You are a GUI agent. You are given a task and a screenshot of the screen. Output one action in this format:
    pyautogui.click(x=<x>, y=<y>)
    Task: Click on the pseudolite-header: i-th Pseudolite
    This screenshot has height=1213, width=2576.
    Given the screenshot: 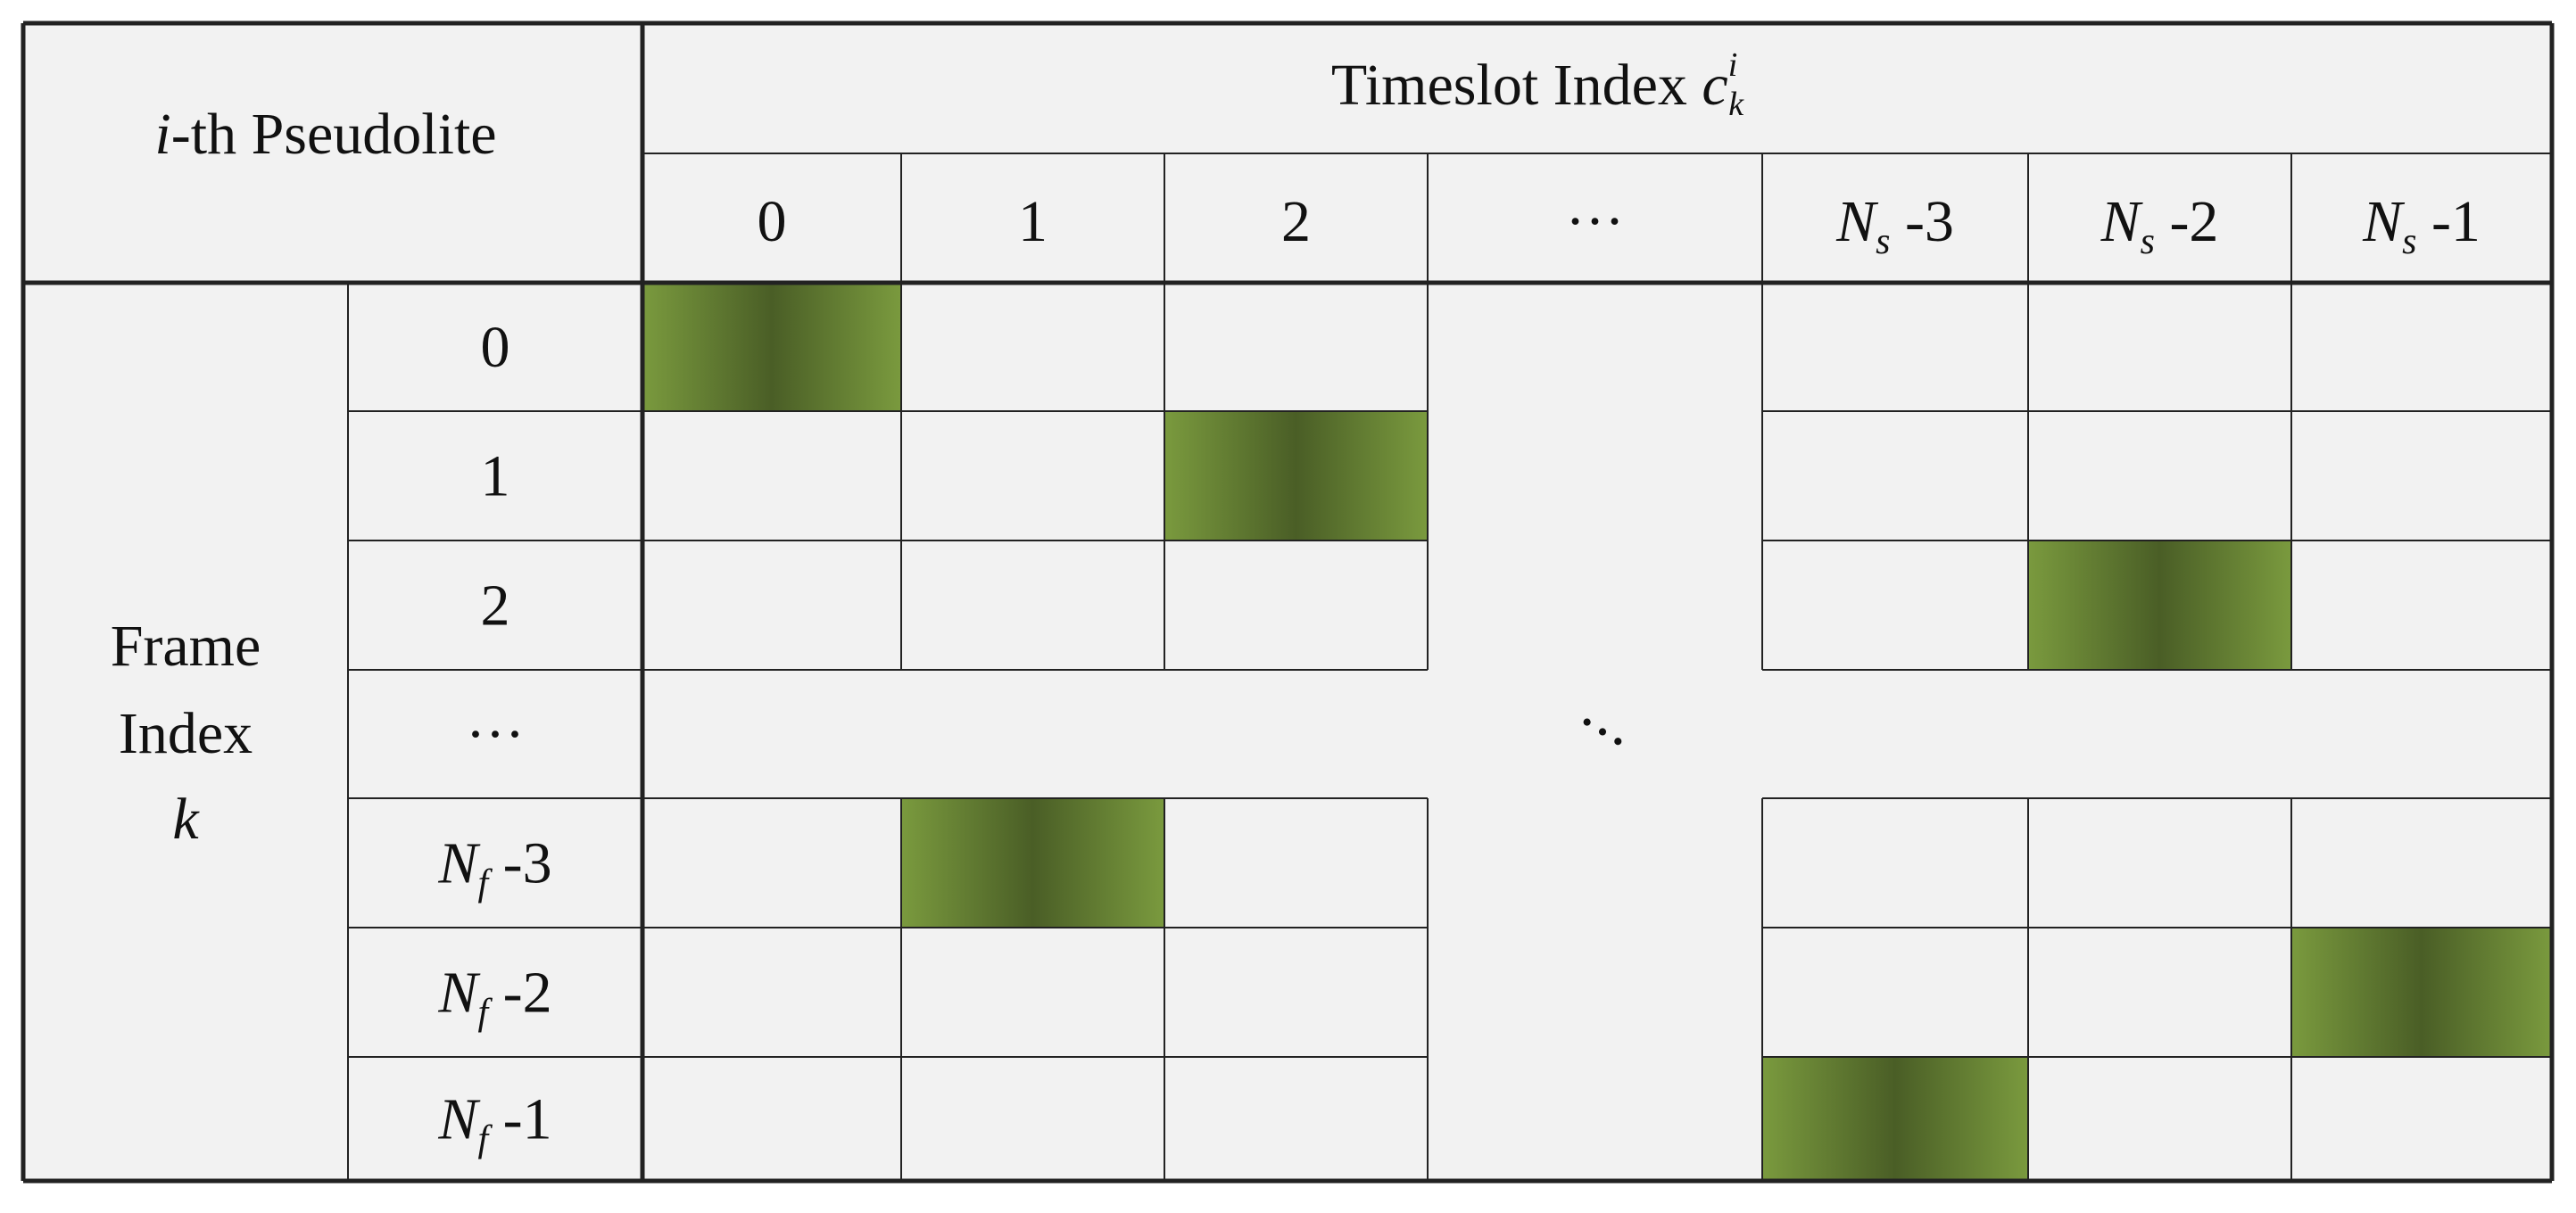 What is the action you would take?
    pyautogui.click(x=325, y=134)
    